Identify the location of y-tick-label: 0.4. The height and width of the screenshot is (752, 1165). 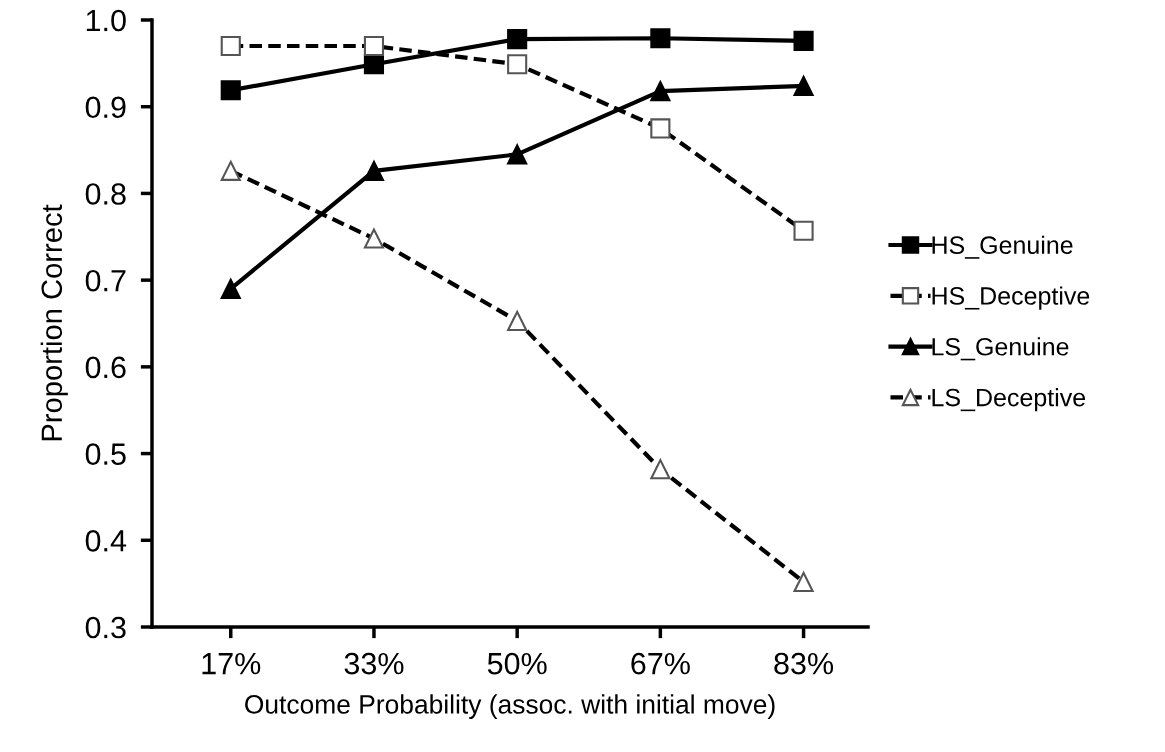
(106, 541).